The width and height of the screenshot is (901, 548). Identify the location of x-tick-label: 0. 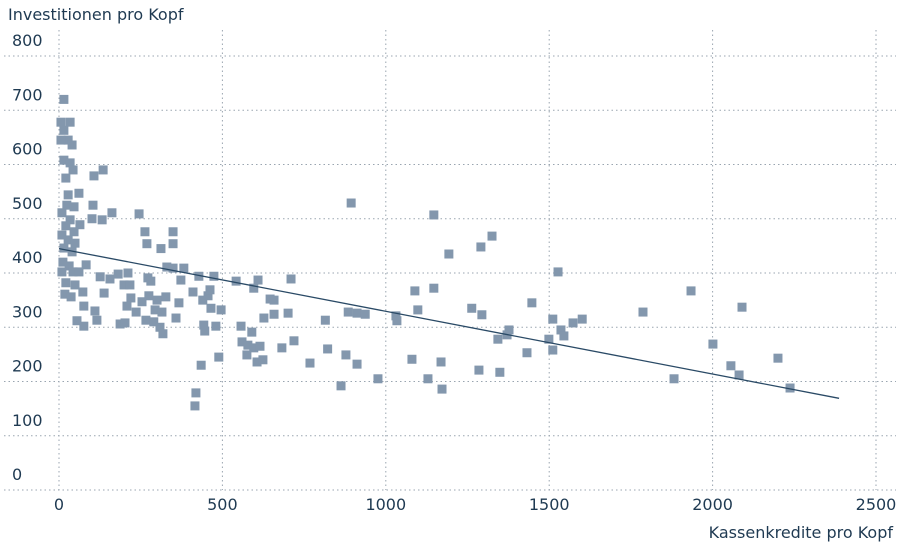
(59, 504).